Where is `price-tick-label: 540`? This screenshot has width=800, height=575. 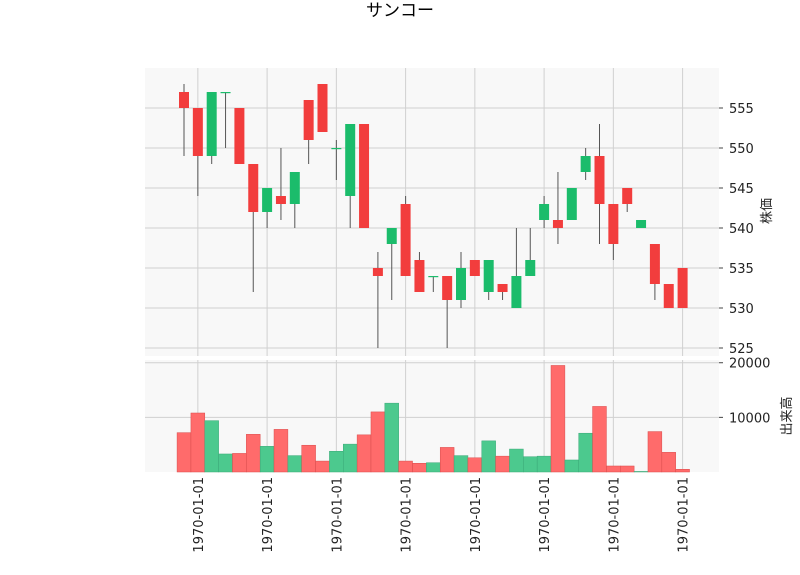
price-tick-label: 540 is located at coordinates (741, 229).